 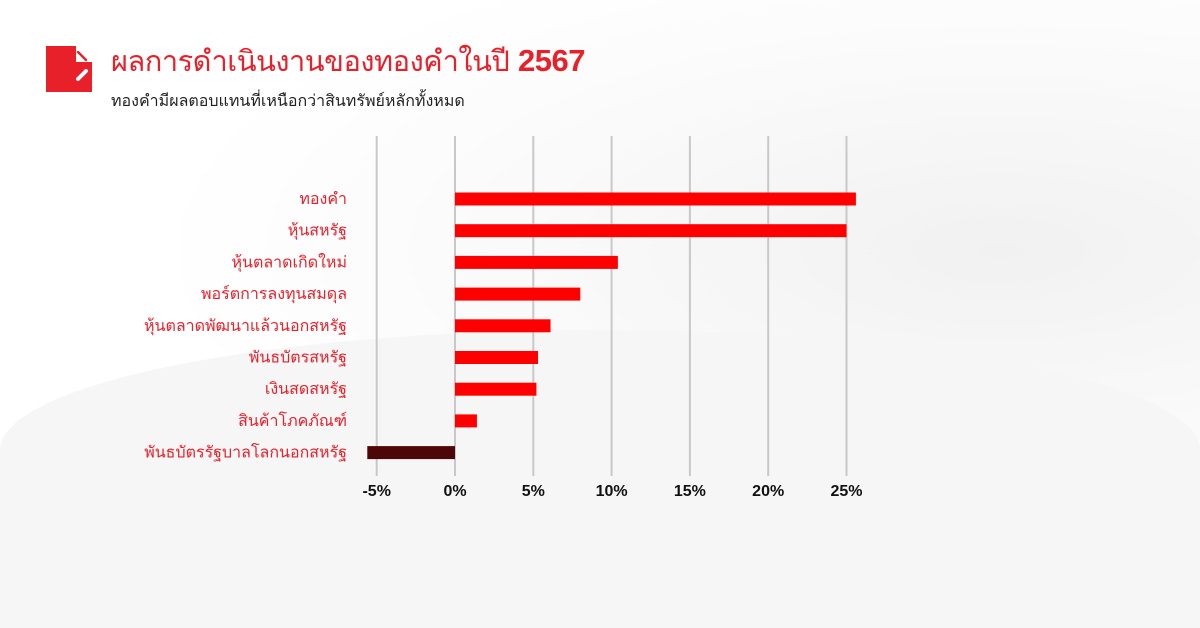 What do you see at coordinates (289, 262) in the screenshot?
I see `category-label: หุ้นตลาดเกิดใหม่` at bounding box center [289, 262].